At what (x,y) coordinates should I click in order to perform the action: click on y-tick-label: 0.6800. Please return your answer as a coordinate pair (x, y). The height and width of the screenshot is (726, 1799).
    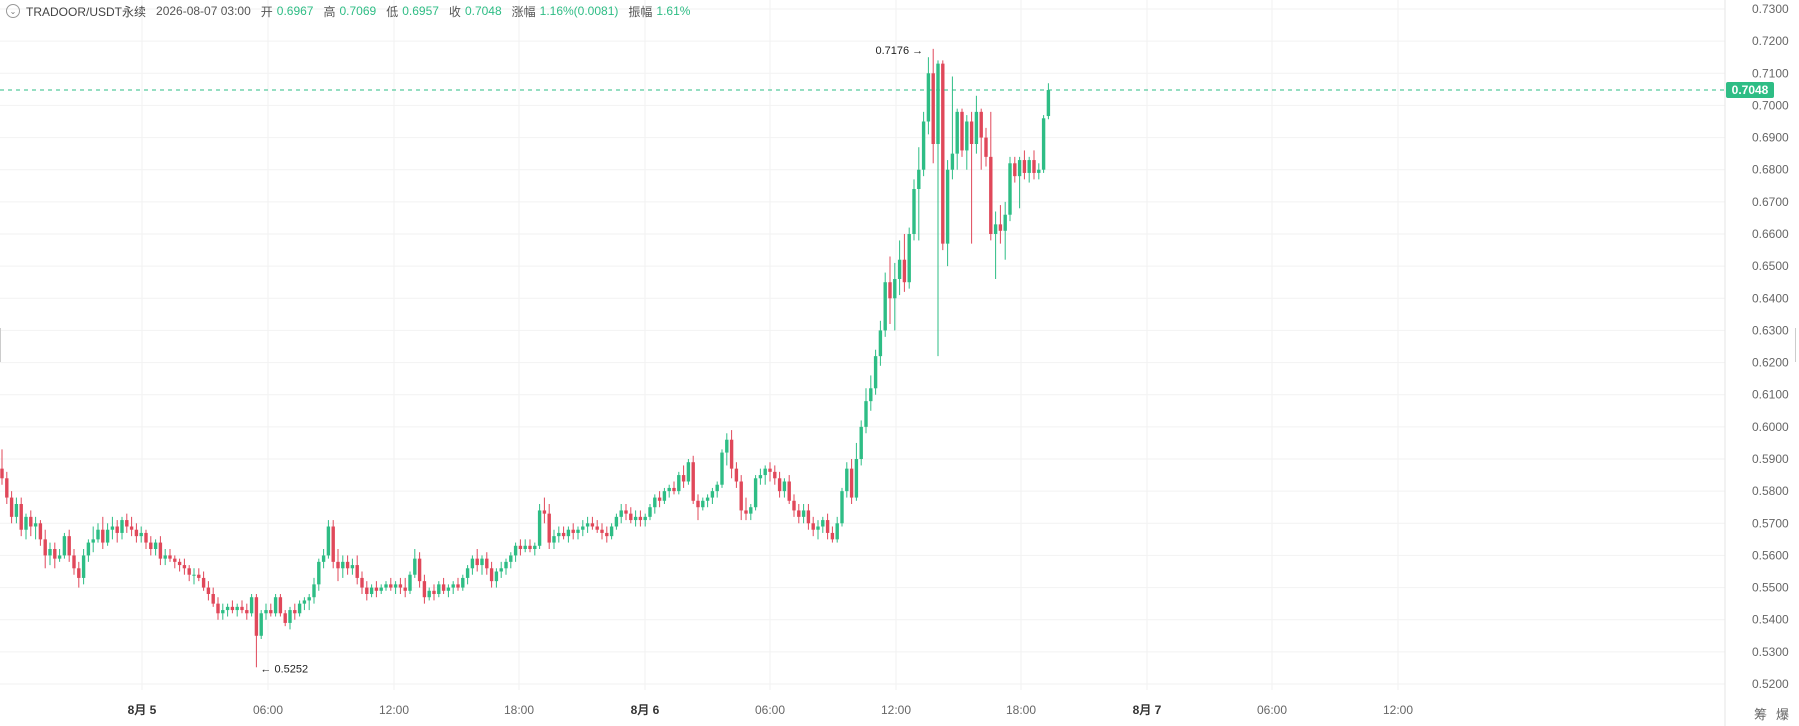
    Looking at the image, I should click on (1770, 170).